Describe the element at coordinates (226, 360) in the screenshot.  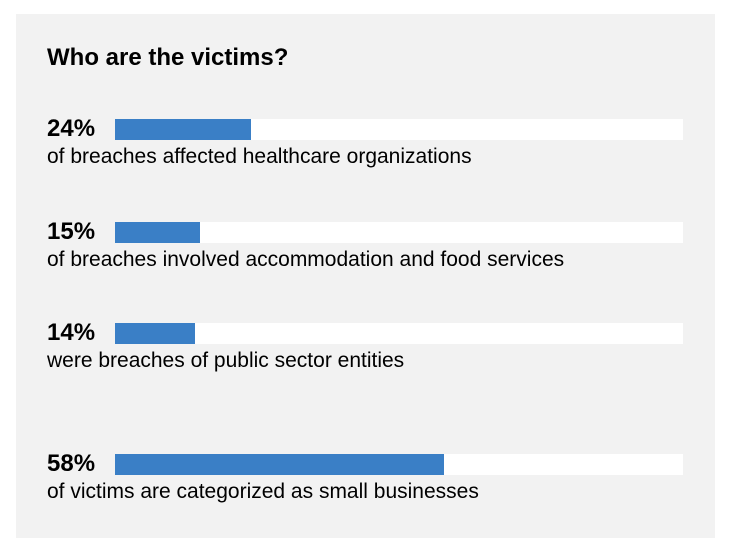
I see `stat-description: were breaches of public sector entities` at that location.